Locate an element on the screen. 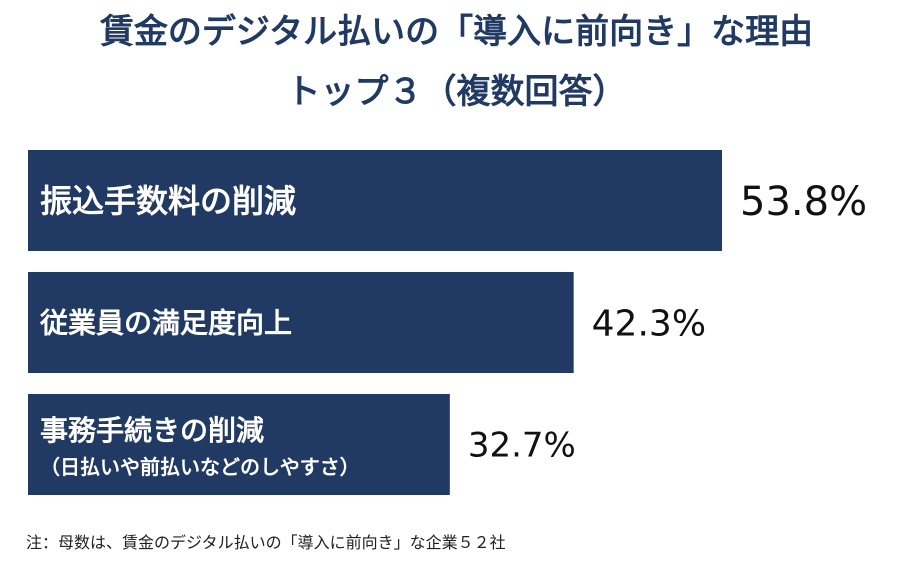 The width and height of the screenshot is (913, 587). bar-2-value-label: 42.3% is located at coordinates (649, 323).